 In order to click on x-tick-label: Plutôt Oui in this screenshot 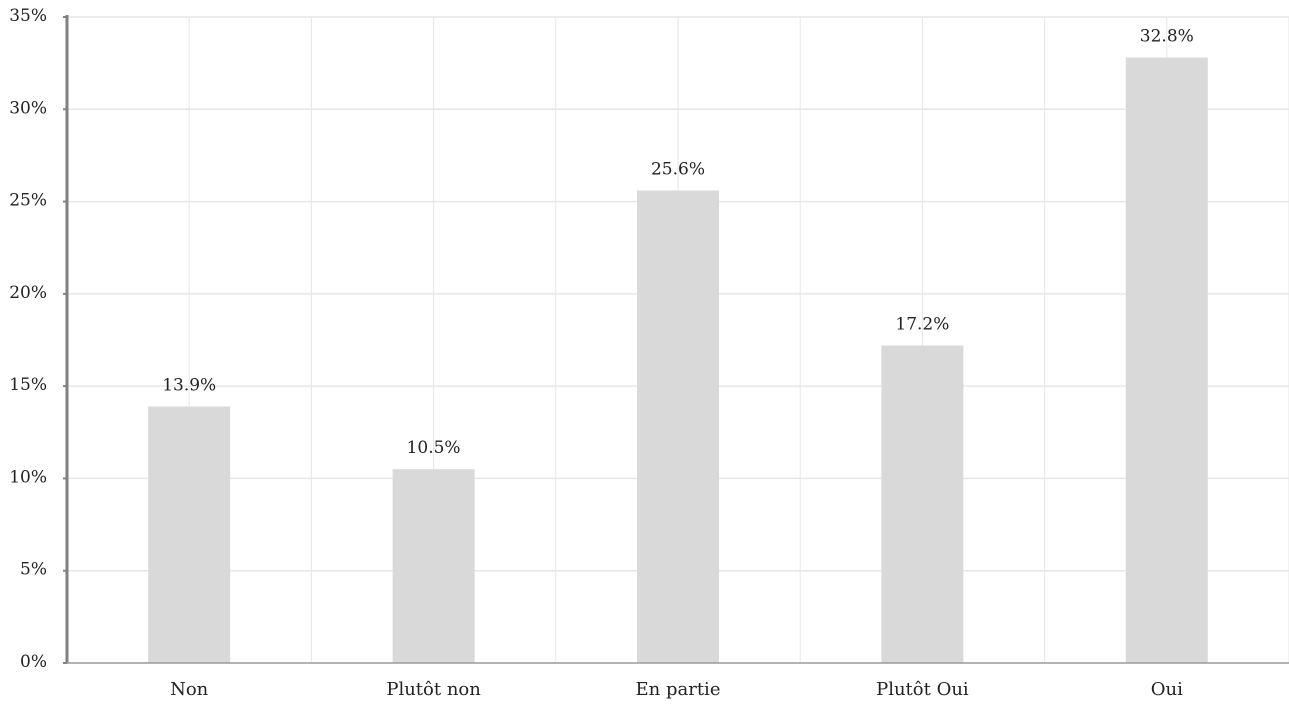, I will do `click(922, 689)`.